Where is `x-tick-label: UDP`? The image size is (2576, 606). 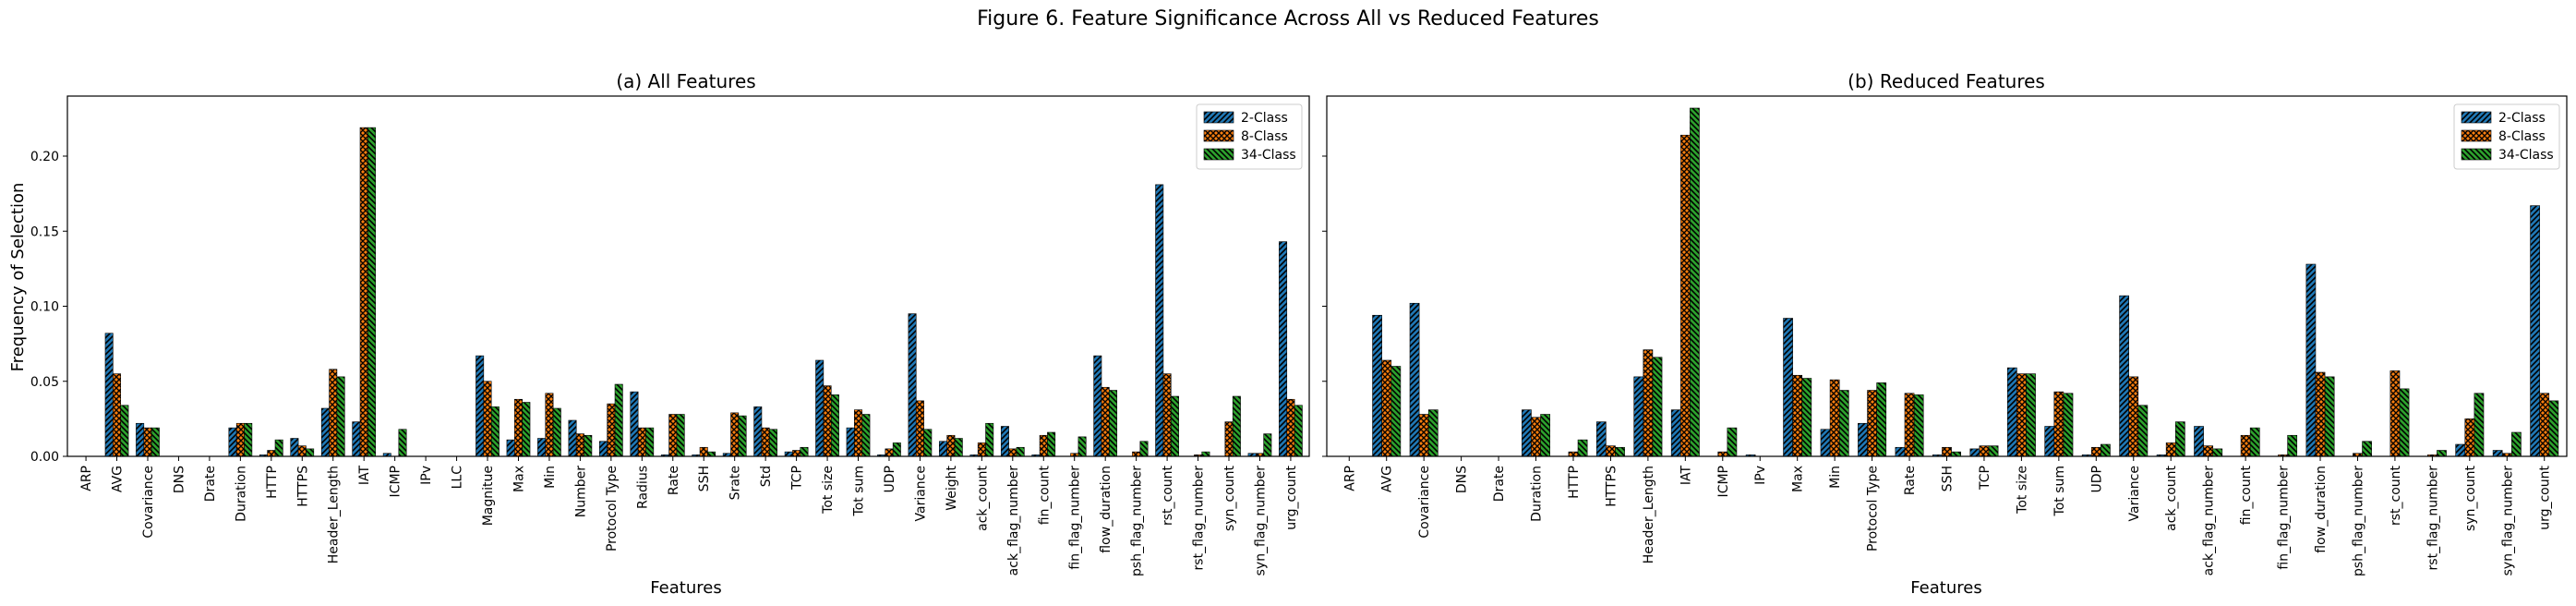
x-tick-label: UDP is located at coordinates (2096, 479).